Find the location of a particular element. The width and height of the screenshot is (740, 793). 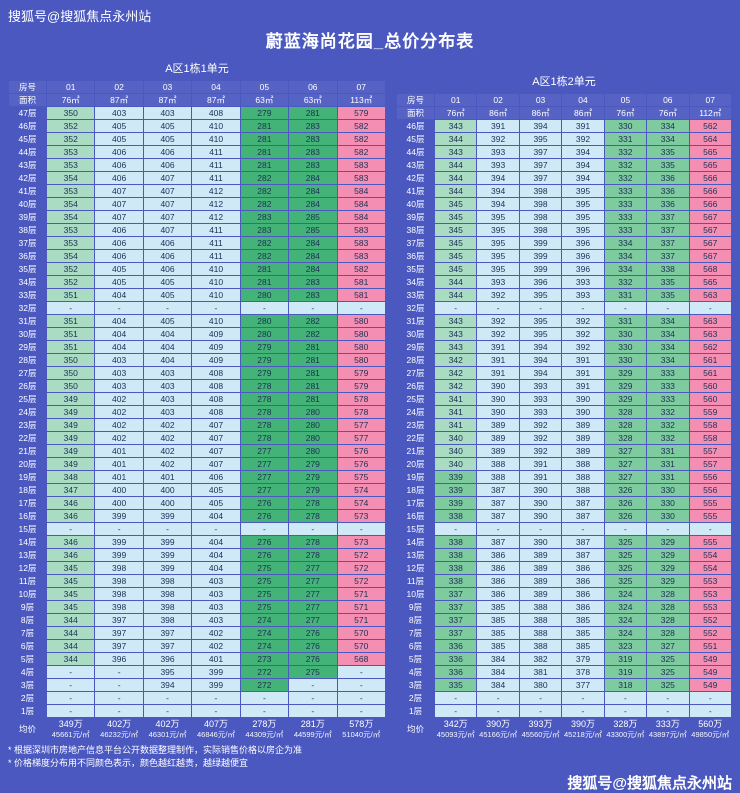

price-cell: 332 is located at coordinates (625, 152).